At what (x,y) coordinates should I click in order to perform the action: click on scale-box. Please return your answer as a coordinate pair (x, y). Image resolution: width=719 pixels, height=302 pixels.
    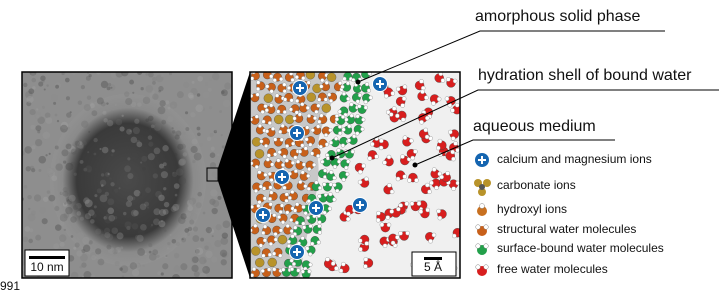
    Looking at the image, I should click on (47, 263).